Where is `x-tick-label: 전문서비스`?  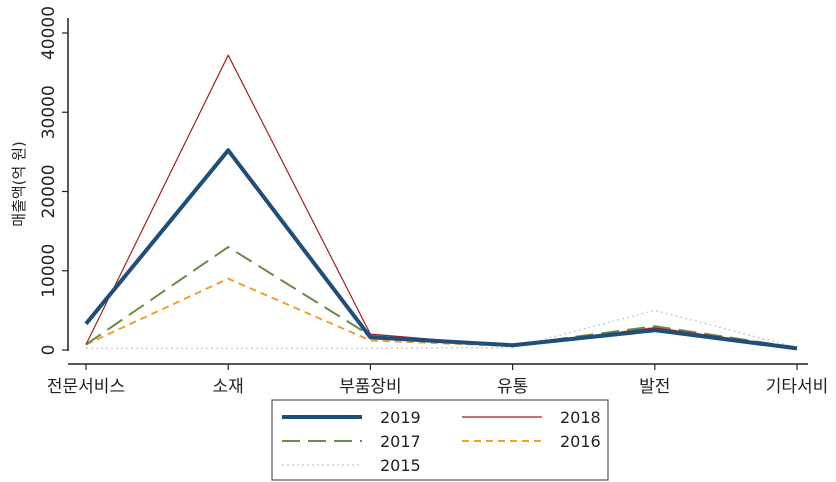 x-tick-label: 전문서비스 is located at coordinates (86, 387).